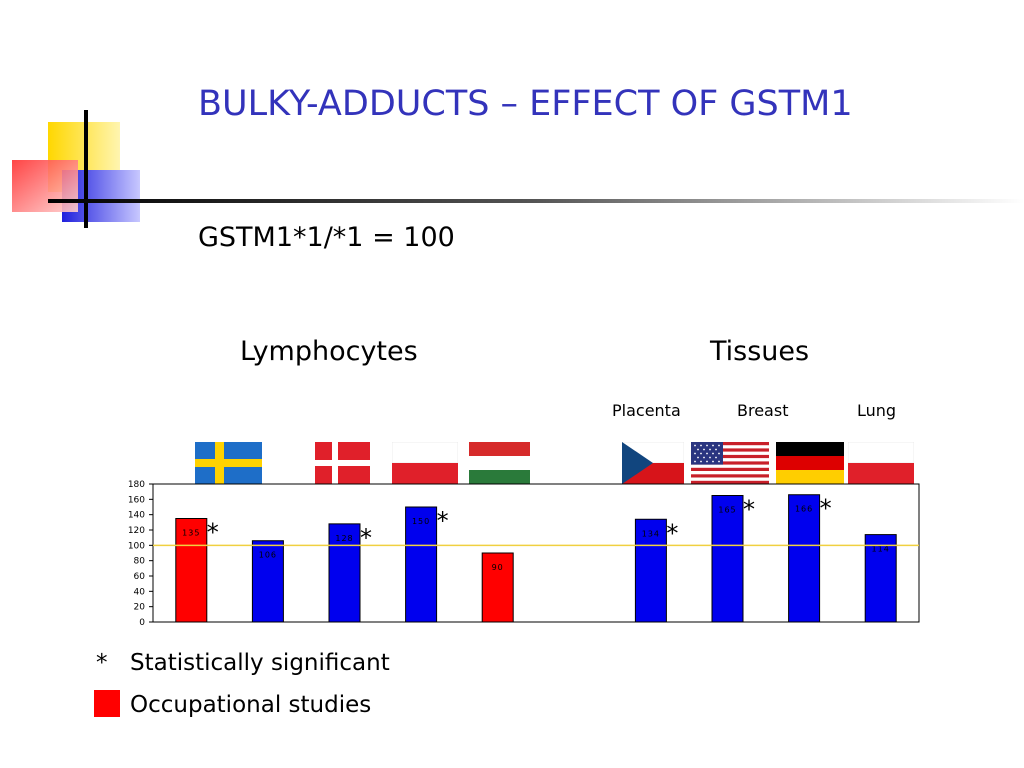  Describe the element at coordinates (646, 410) in the screenshot. I see `tissue-label-placenta: Placenta` at that location.